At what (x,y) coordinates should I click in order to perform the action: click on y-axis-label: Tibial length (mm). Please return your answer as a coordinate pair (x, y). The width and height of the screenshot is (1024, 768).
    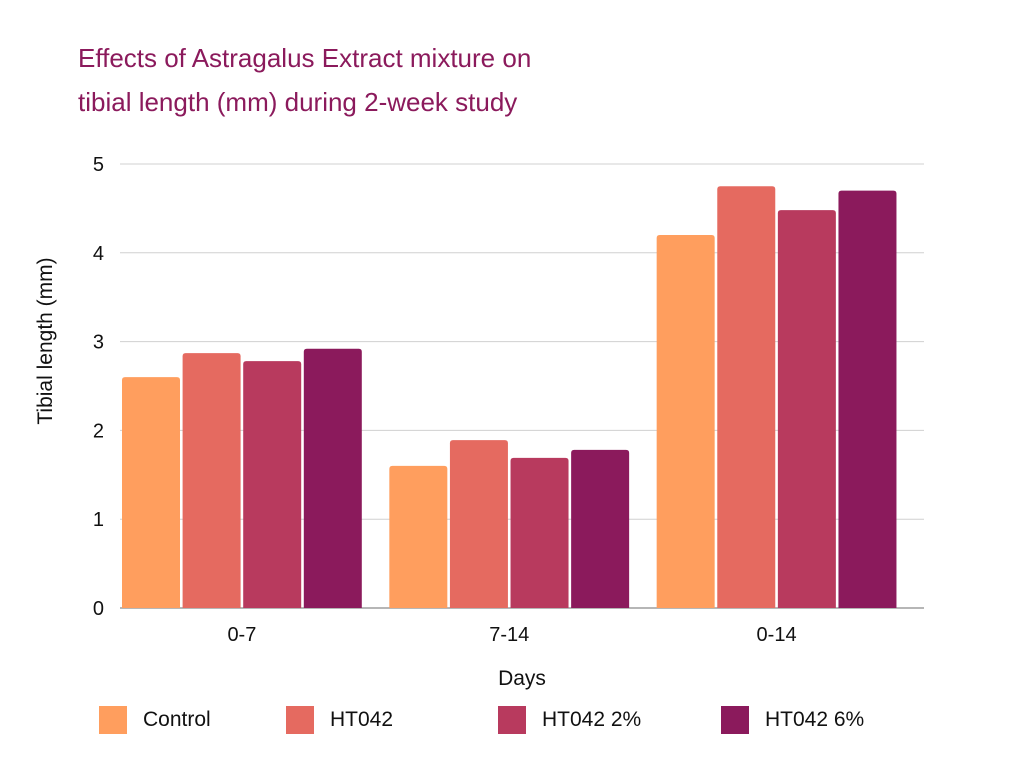
    Looking at the image, I should click on (45, 340).